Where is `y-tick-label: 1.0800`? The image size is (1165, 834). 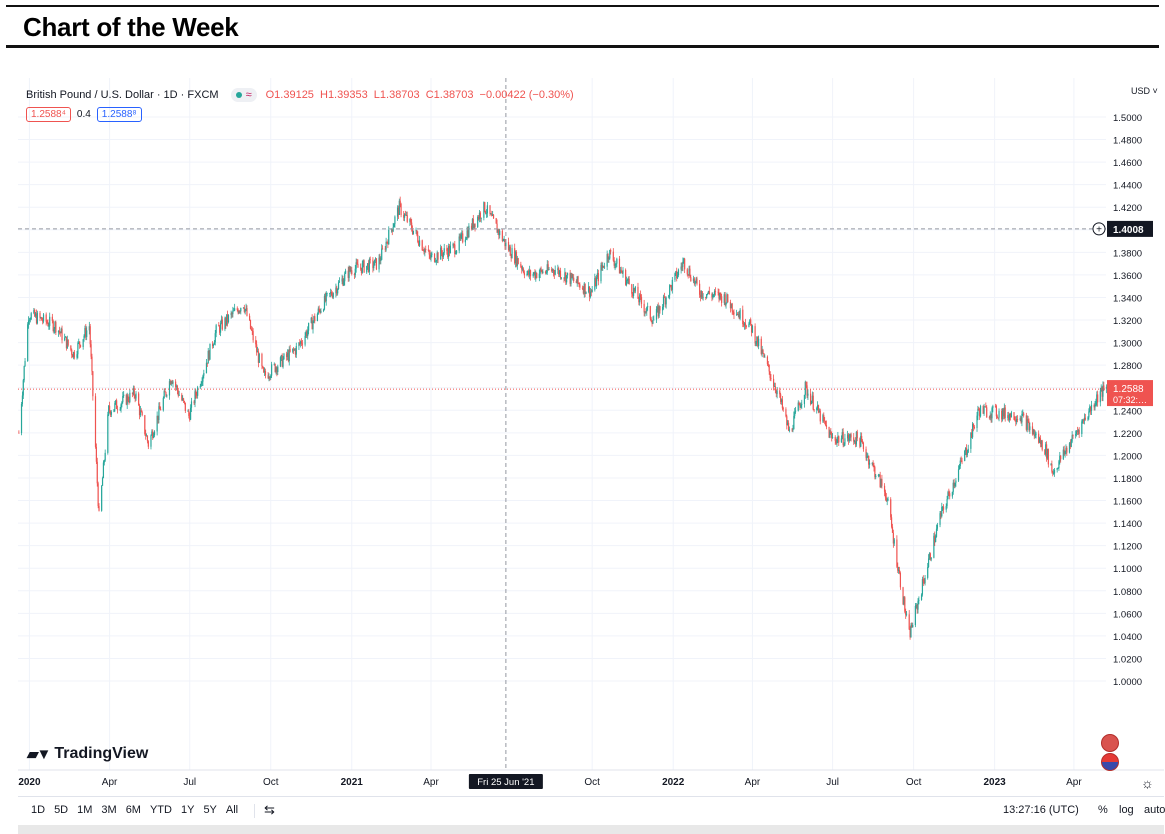
y-tick-label: 1.0800 is located at coordinates (1127, 592).